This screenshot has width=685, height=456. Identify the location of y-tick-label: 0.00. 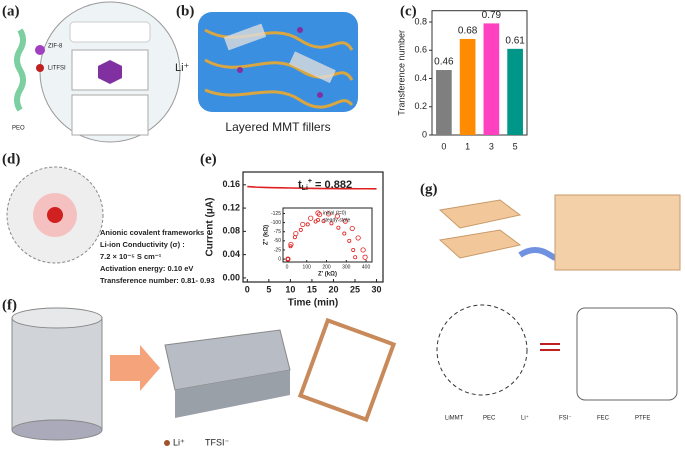
(231, 277).